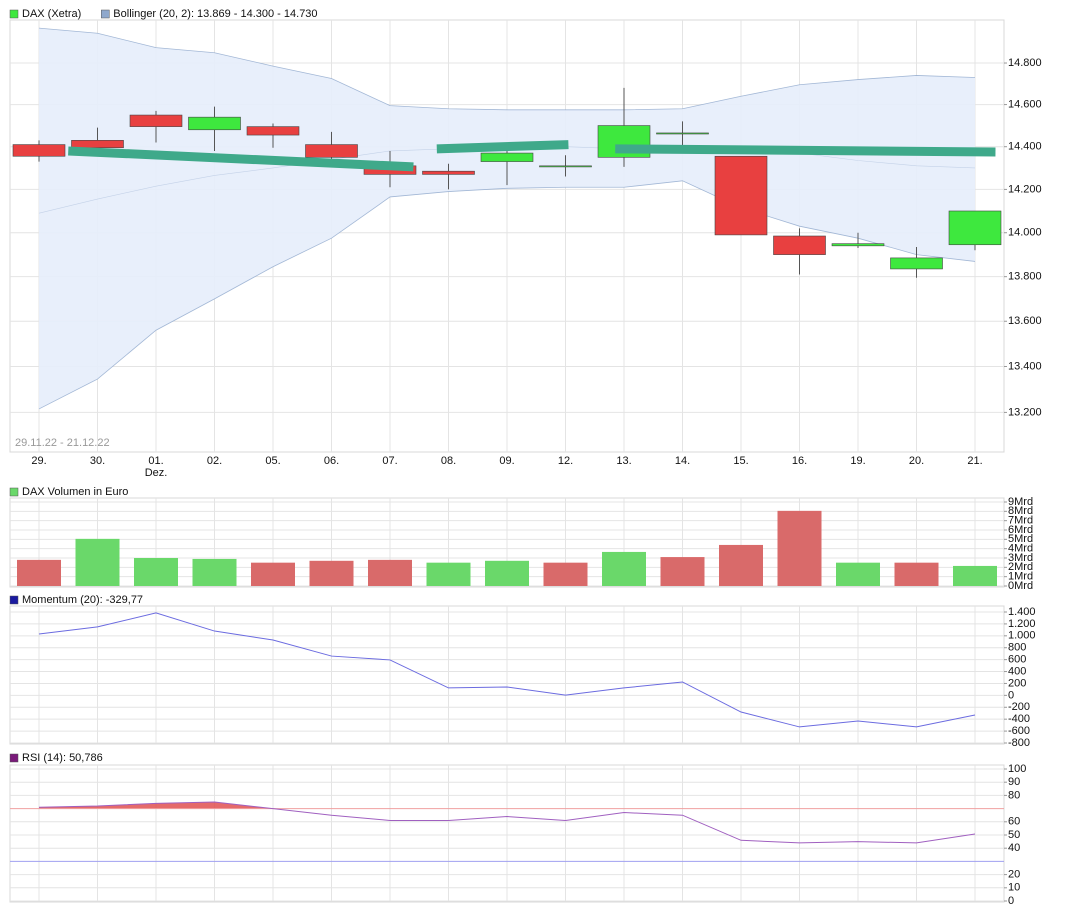  What do you see at coordinates (1025, 366) in the screenshot?
I see `y-tick-label: 13.400` at bounding box center [1025, 366].